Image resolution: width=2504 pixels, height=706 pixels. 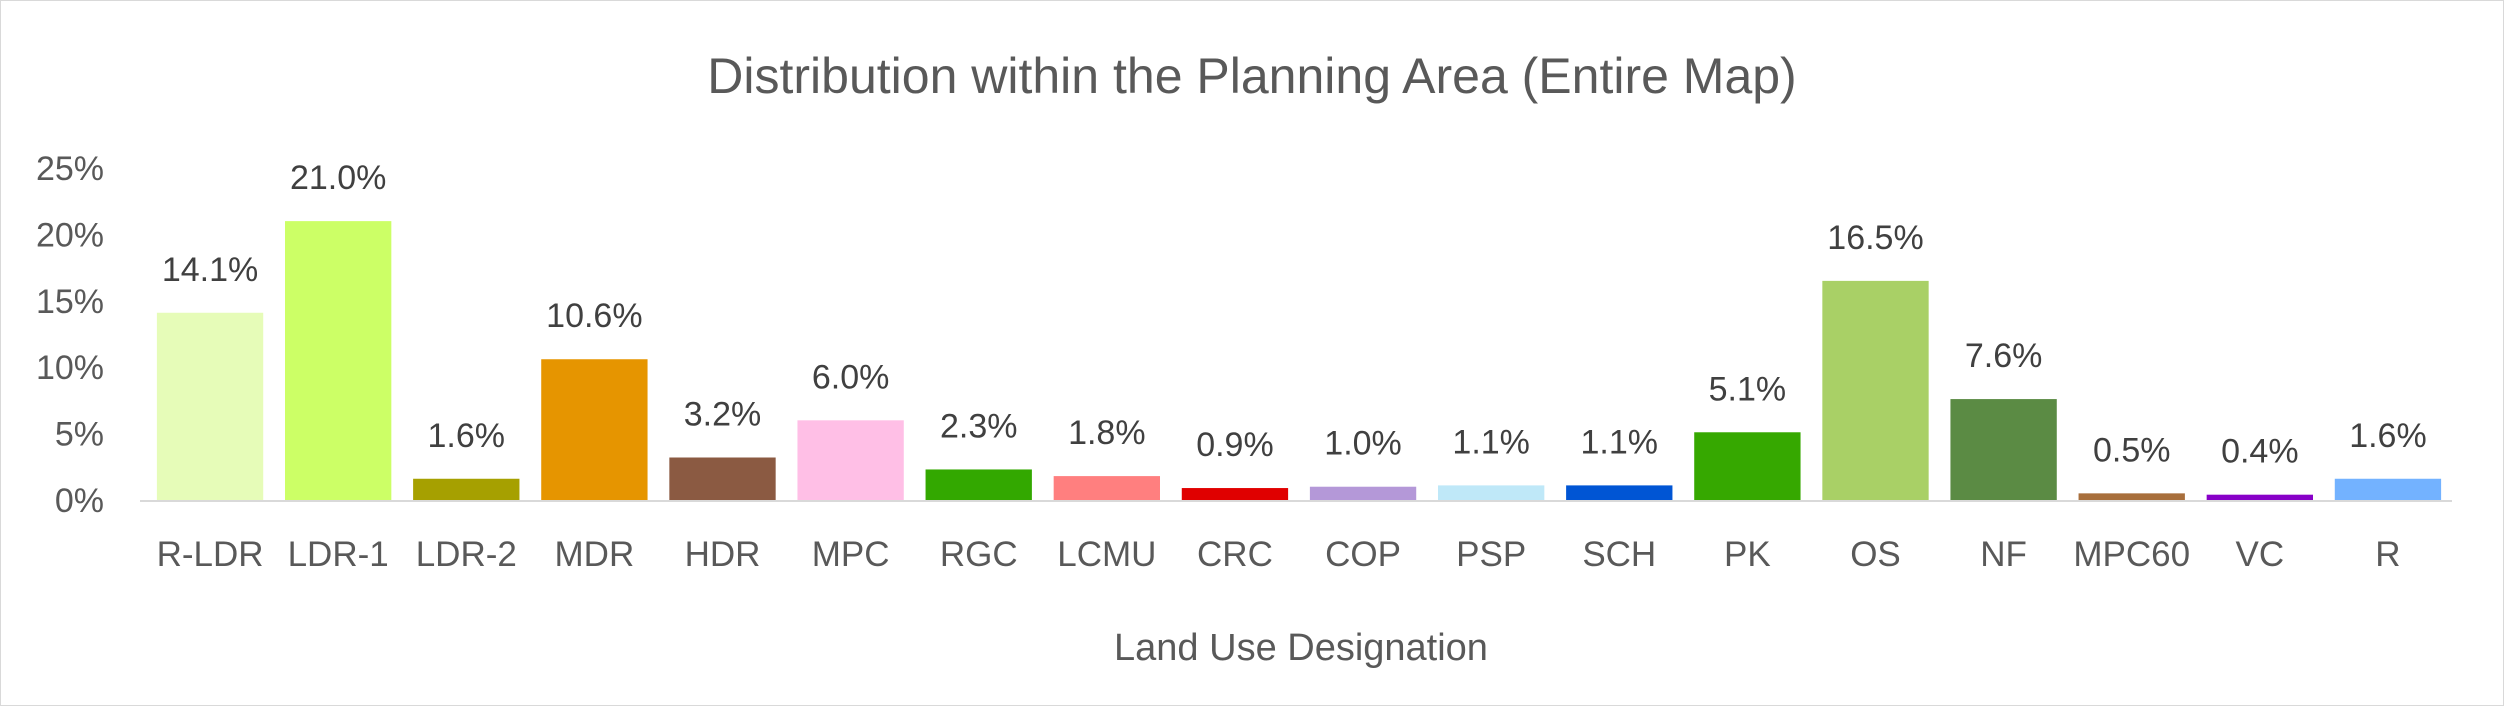 I want to click on data-label: 0.4%, so click(x=2260, y=452).